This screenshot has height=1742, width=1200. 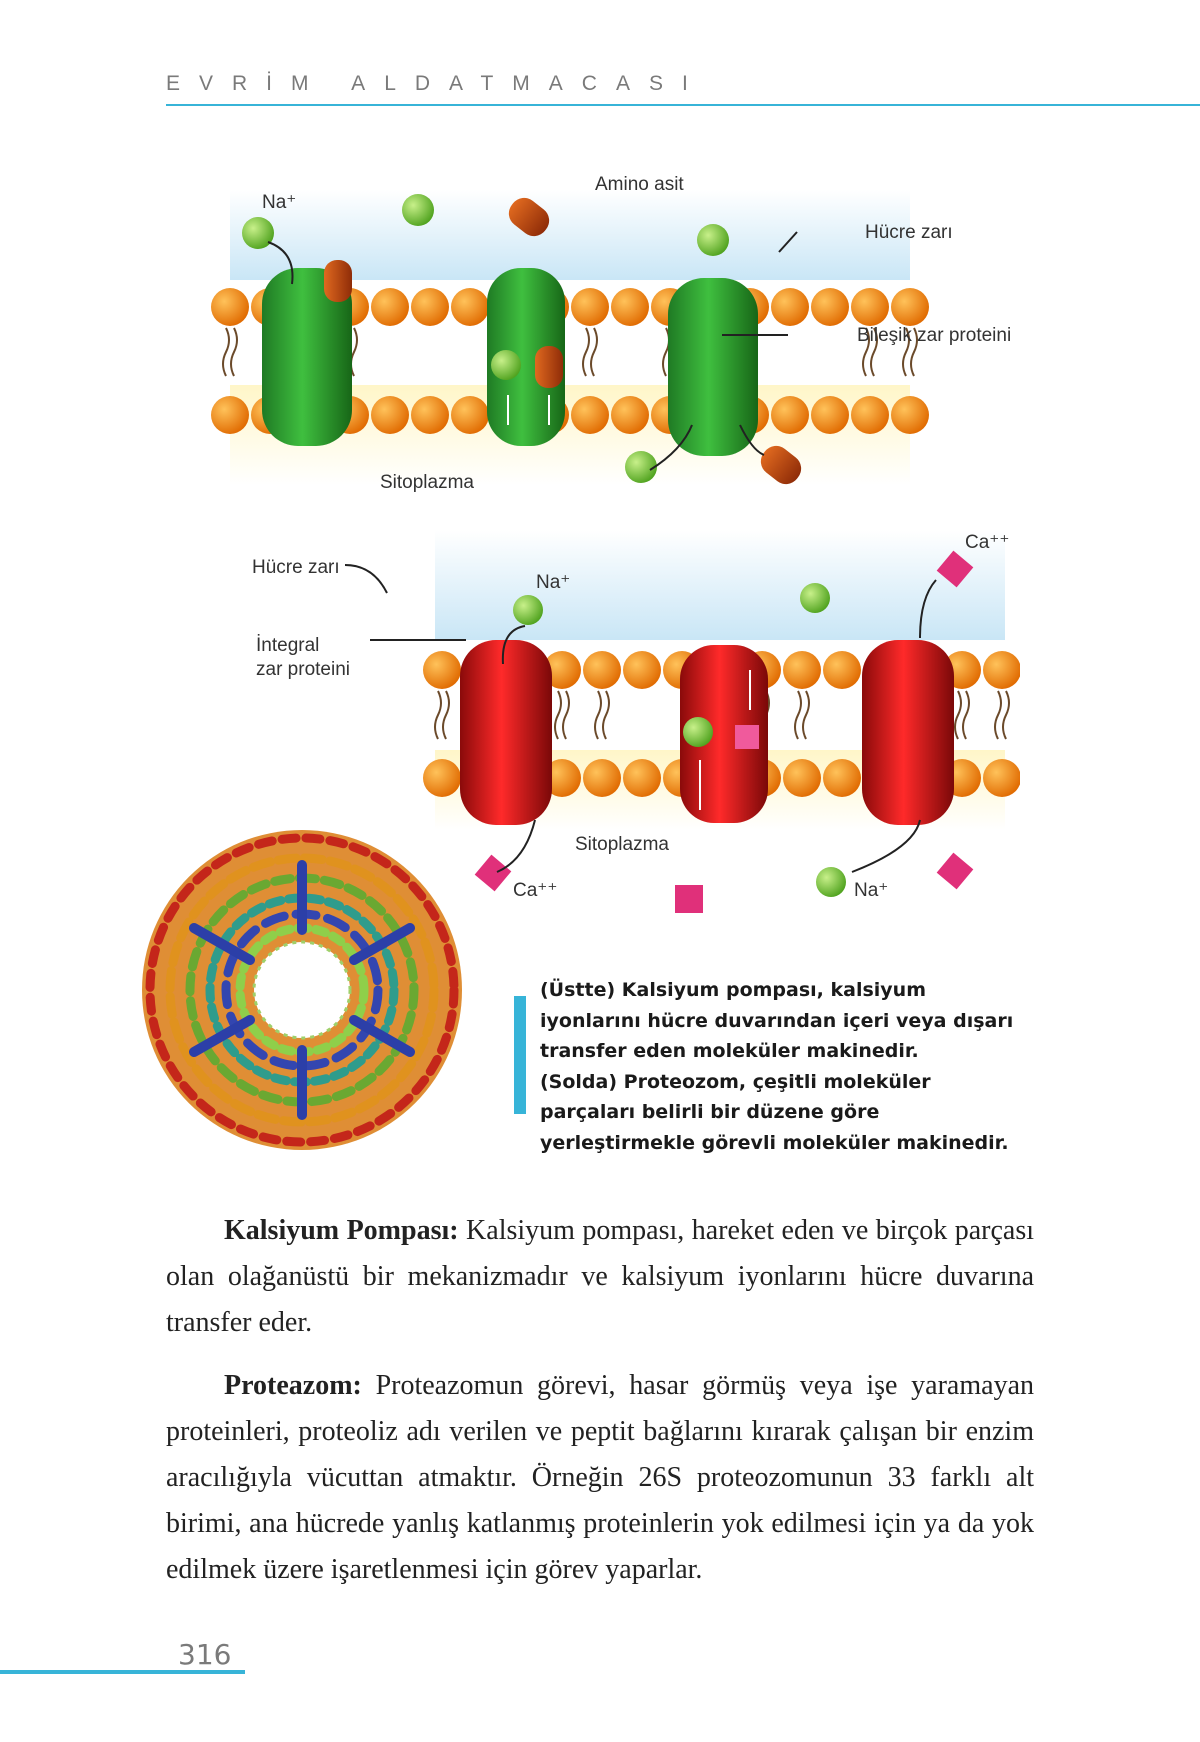 I want to click on label-compound-protein: Bileşik zar proteini, so click(x=934, y=335).